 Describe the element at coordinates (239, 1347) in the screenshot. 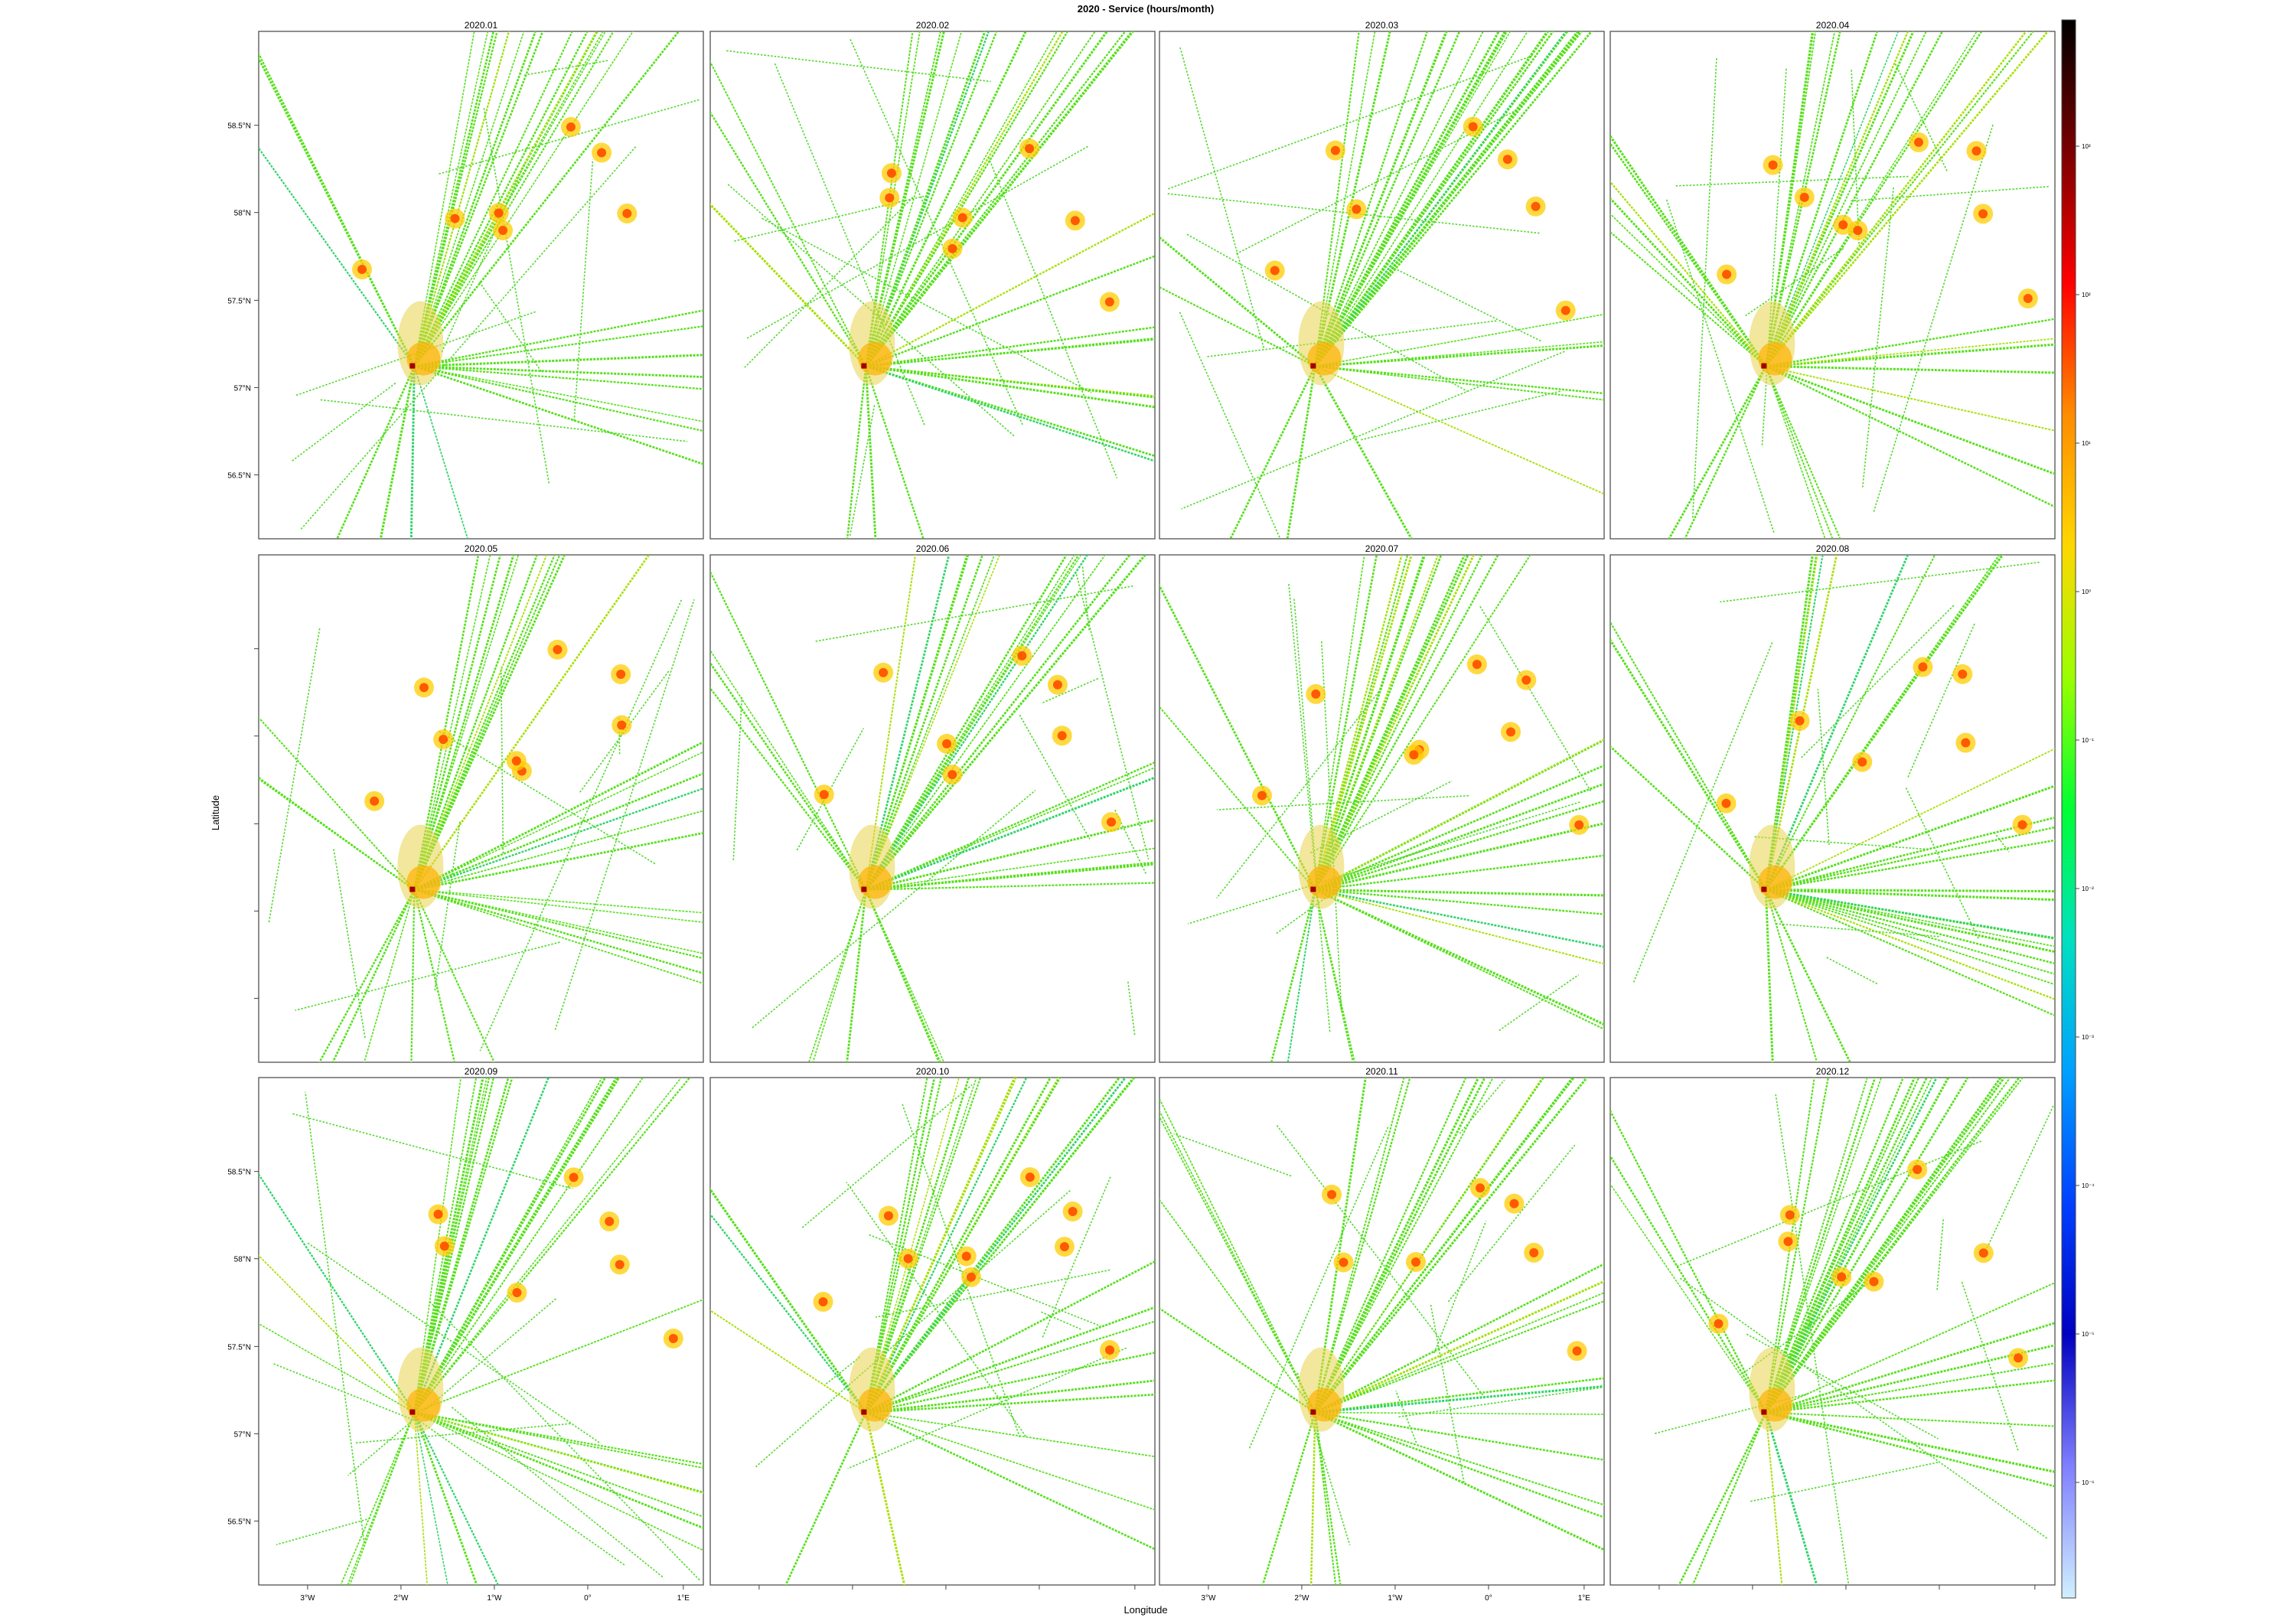

I see `y-tick-label: 57.5°N` at that location.